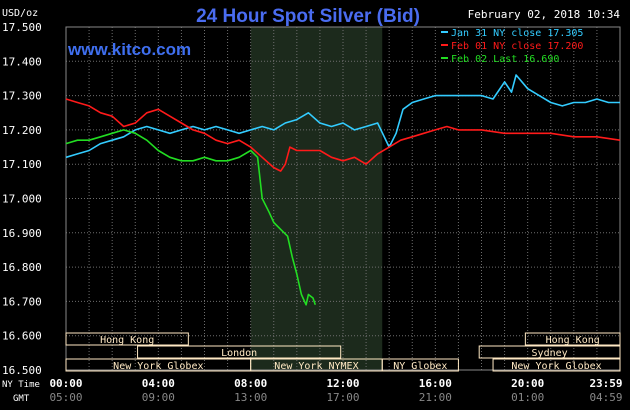  What do you see at coordinates (605, 383) in the screenshot?
I see `x-tick-ny-time: 23:59` at bounding box center [605, 383].